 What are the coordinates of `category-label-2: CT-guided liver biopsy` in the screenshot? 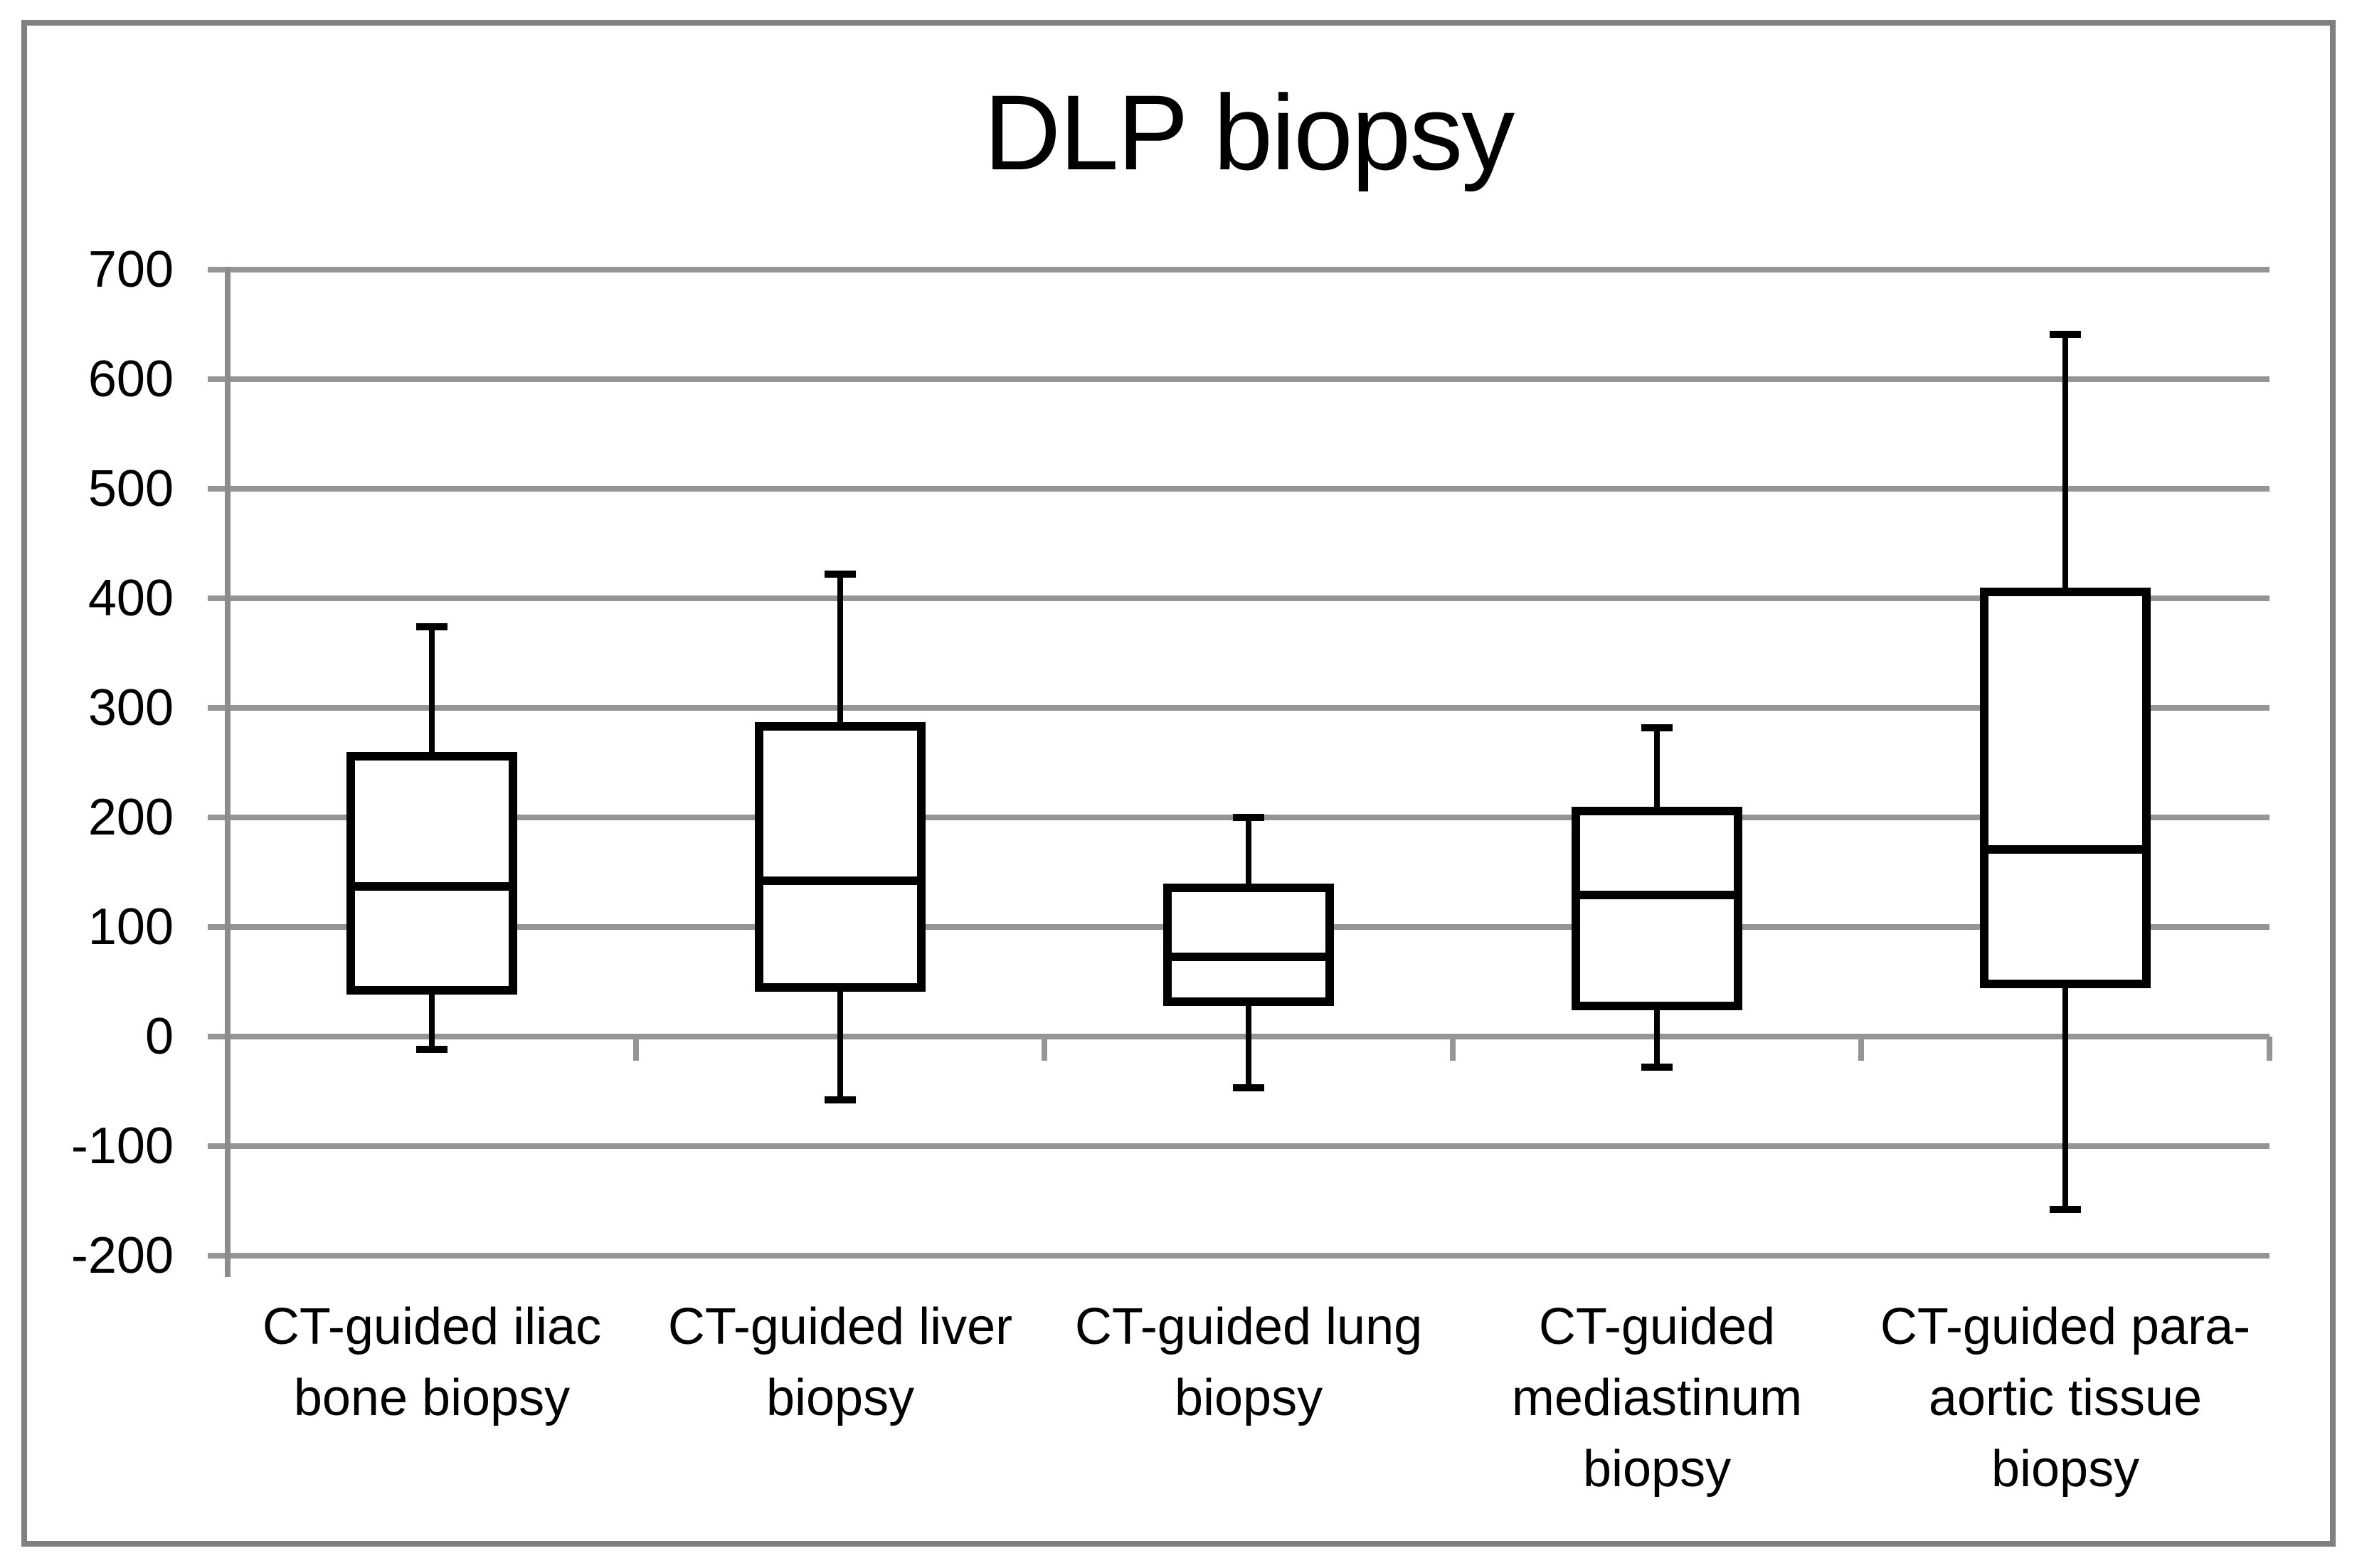 It's located at (840, 1362).